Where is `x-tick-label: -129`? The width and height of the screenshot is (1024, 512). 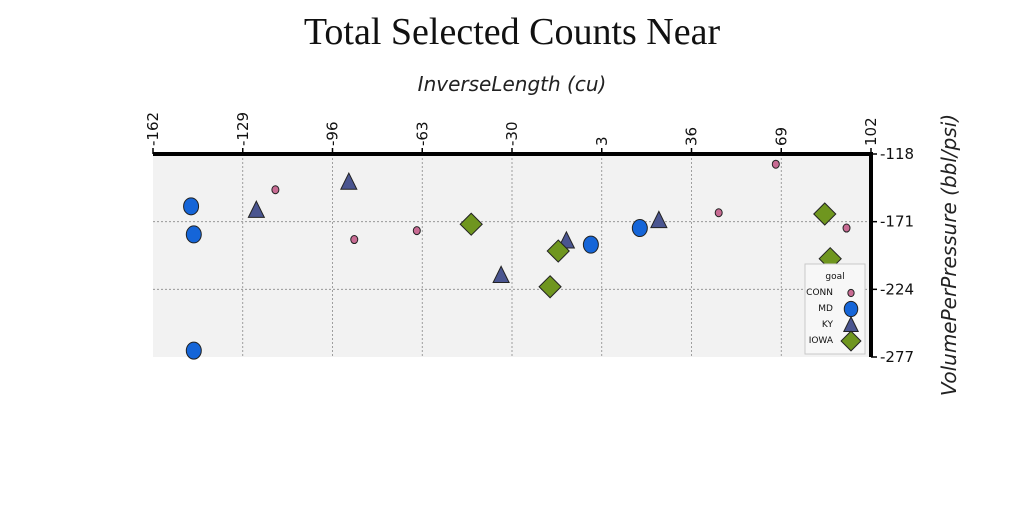 x-tick-label: -129 is located at coordinates (243, 129).